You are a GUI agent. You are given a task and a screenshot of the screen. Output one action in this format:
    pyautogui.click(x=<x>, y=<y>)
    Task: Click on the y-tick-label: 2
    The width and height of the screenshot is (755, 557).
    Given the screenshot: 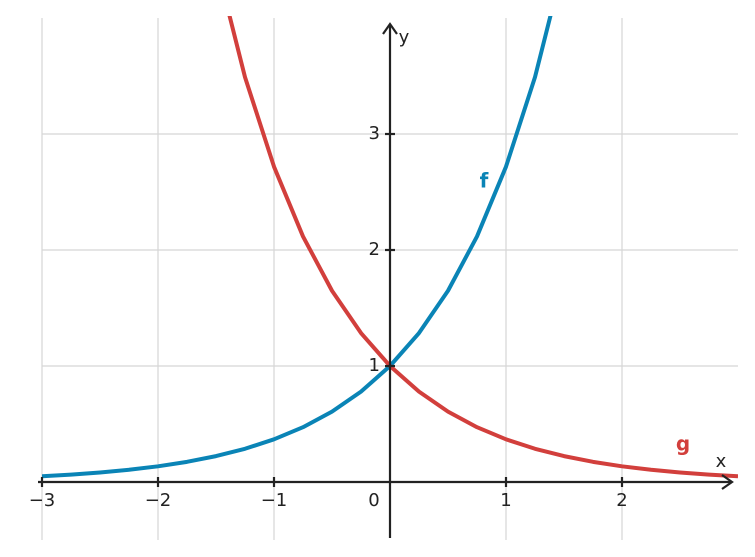 What is the action you would take?
    pyautogui.click(x=374, y=249)
    